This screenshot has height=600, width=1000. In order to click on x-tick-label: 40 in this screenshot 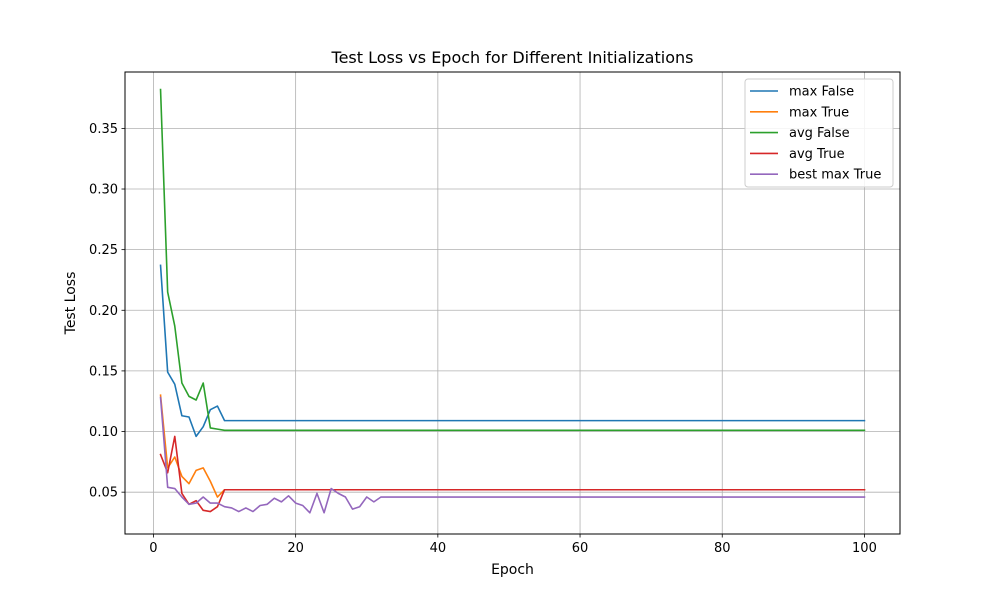, I will do `click(438, 548)`.